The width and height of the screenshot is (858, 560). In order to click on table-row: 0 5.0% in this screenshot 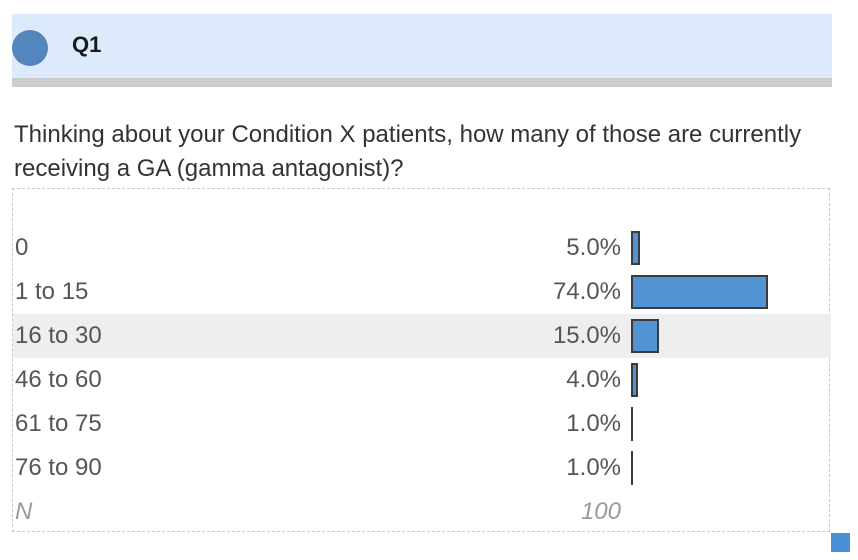, I will do `click(422, 248)`.